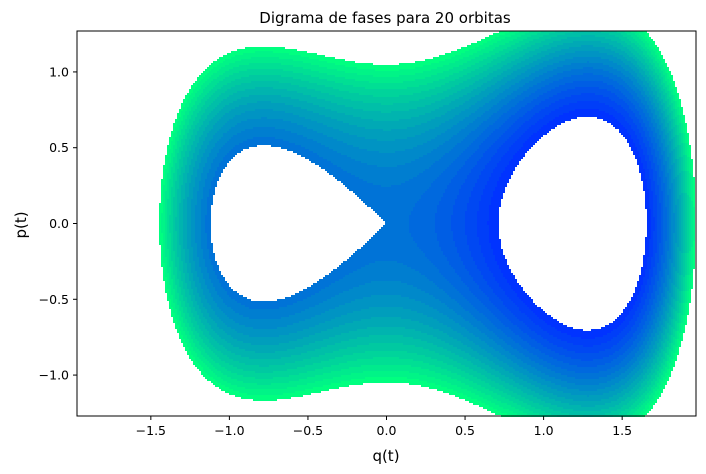 This screenshot has width=706, height=474. I want to click on x-tick-label: 1.0, so click(544, 430).